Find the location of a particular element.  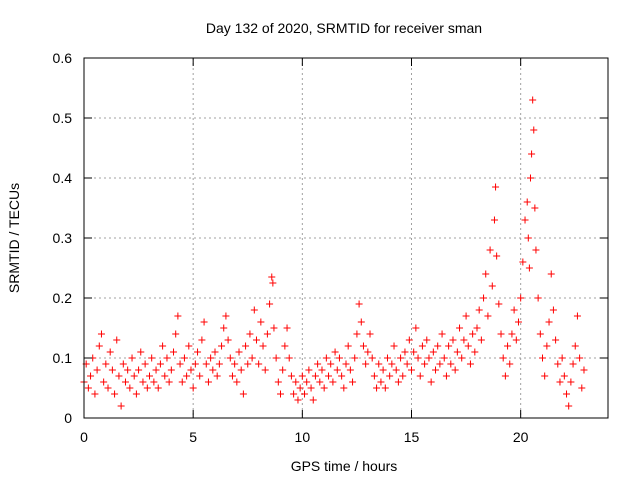

y-tick-labels: 0 0.1 0.2 0.3 0.4 0.5 0.6 is located at coordinates (63, 238).